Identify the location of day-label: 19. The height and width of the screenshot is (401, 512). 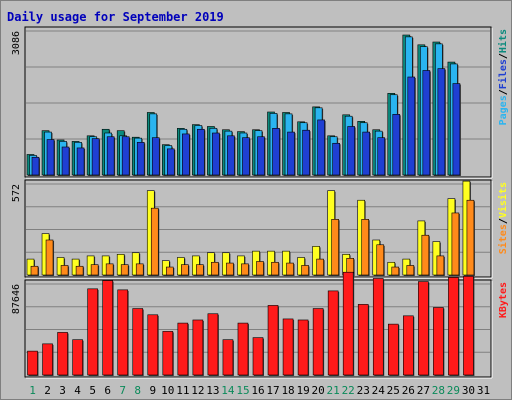
(302, 390).